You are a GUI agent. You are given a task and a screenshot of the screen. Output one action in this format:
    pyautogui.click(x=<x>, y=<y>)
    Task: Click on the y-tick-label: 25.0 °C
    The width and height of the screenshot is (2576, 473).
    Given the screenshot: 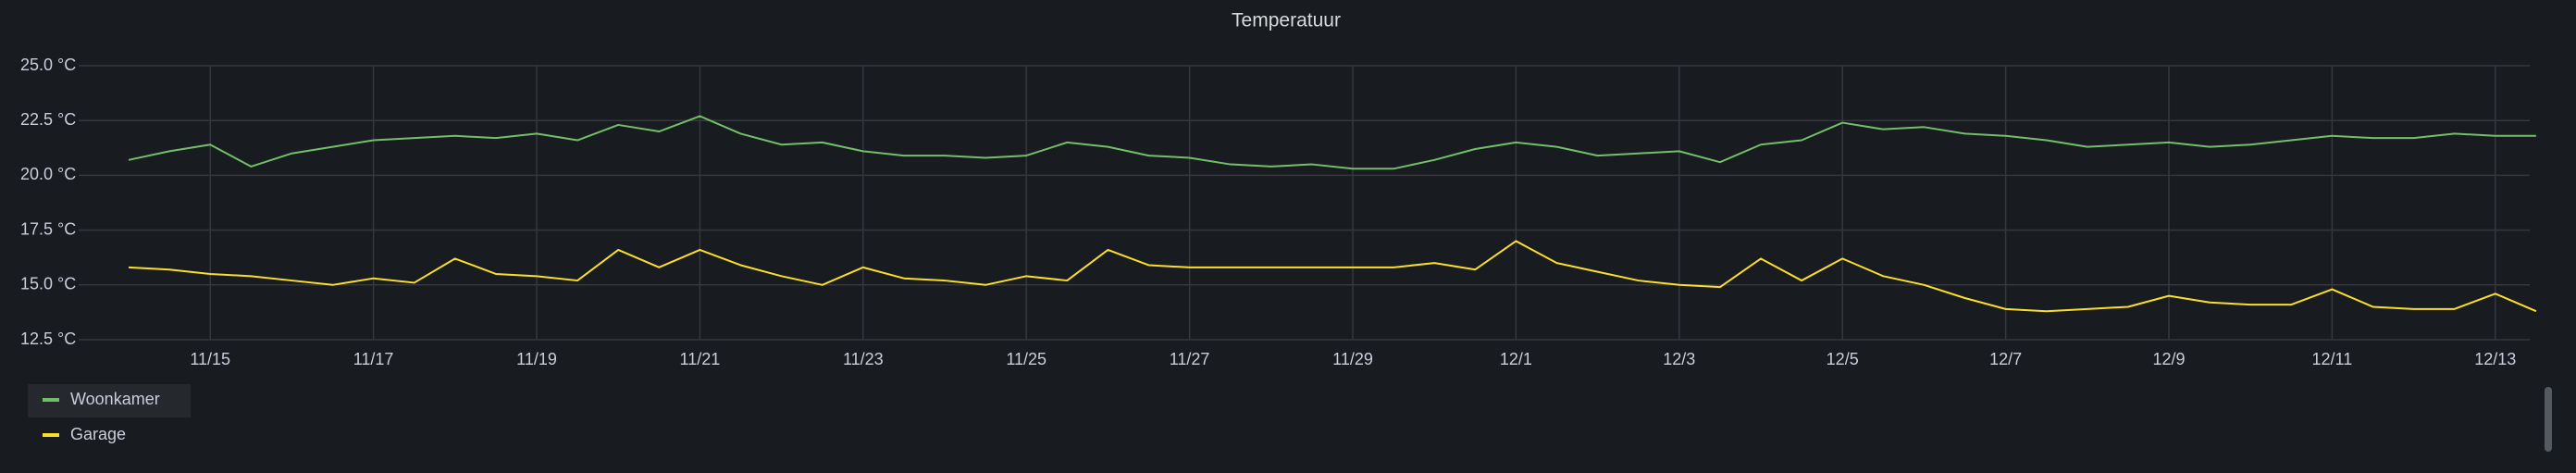 What is the action you would take?
    pyautogui.click(x=48, y=65)
    